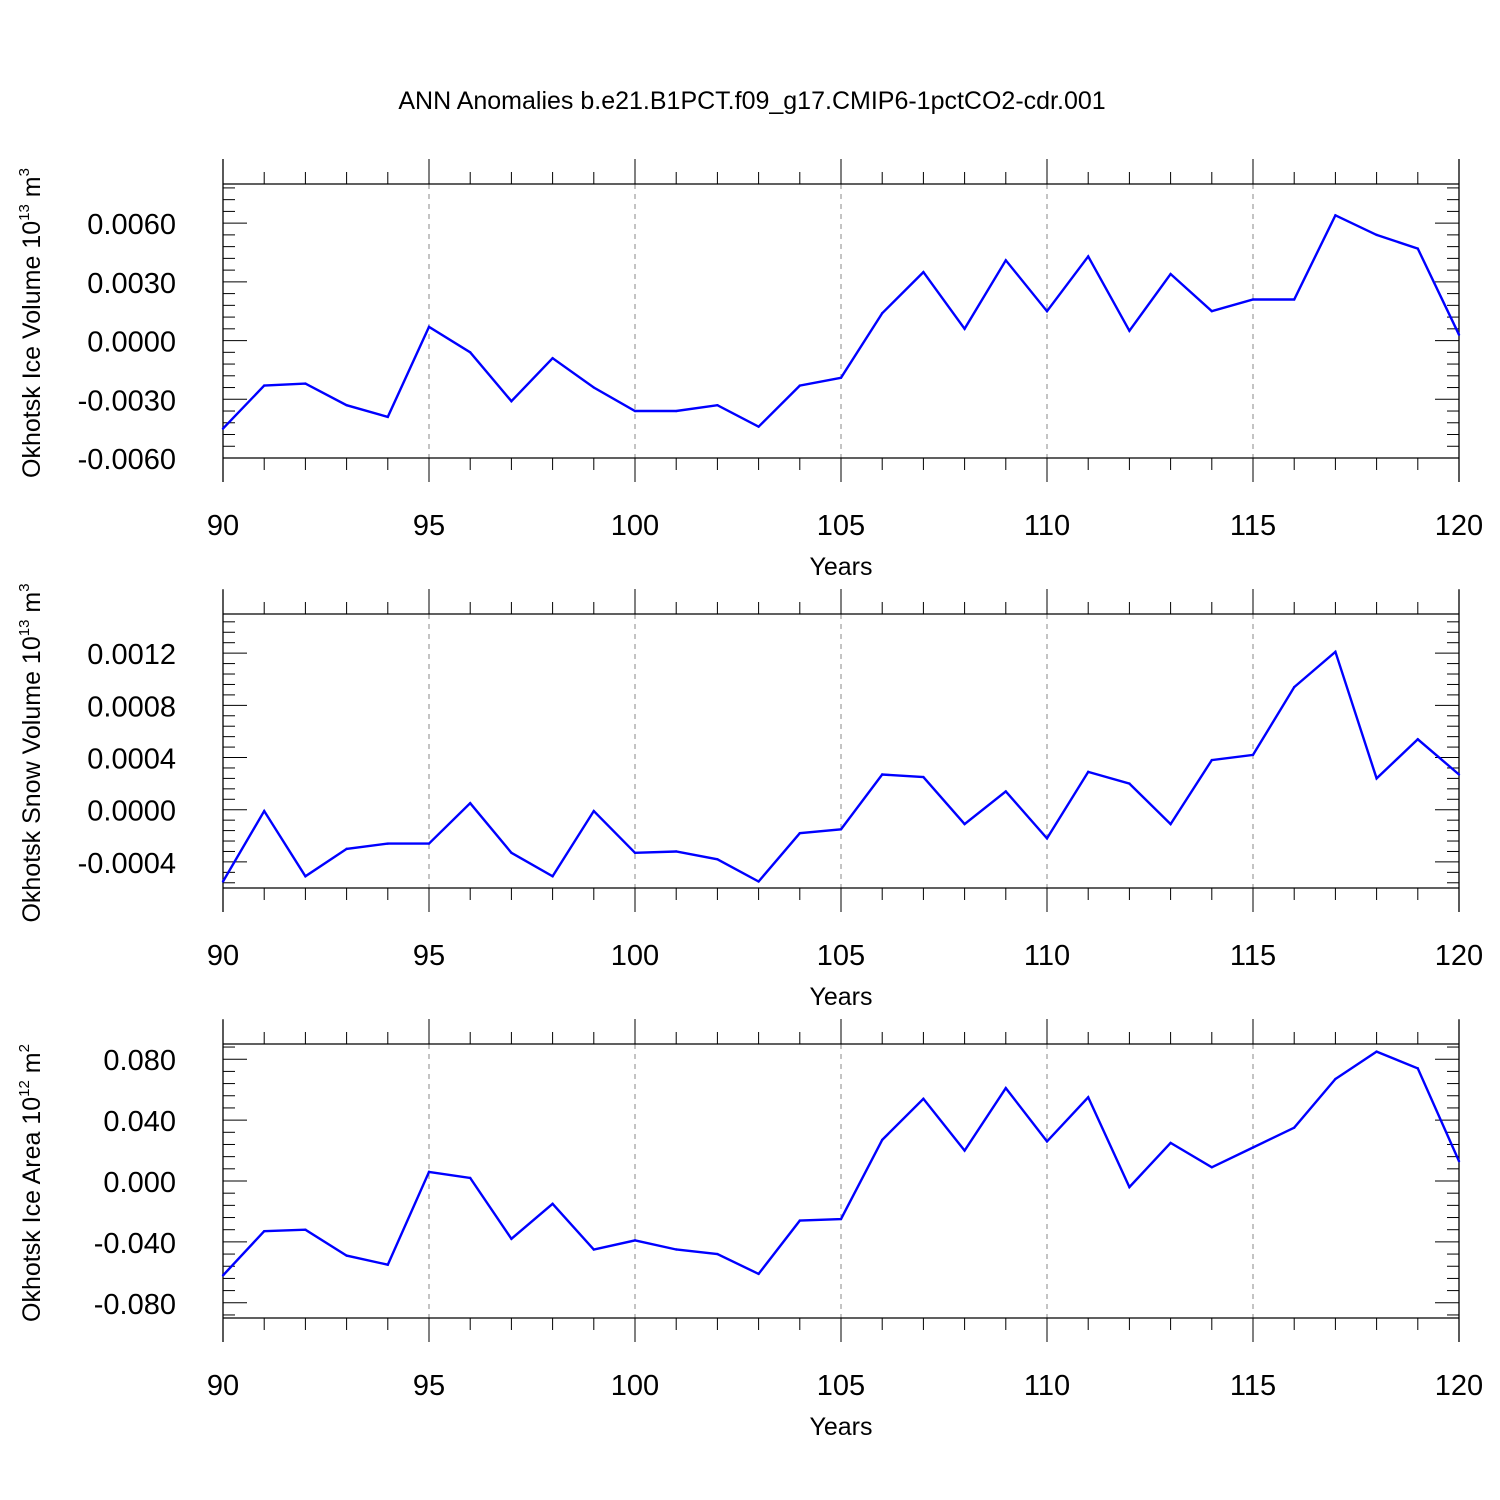 This screenshot has height=1500, width=1500. What do you see at coordinates (24, 172) in the screenshot?
I see `y-axis-title-unit-exponent: 3` at bounding box center [24, 172].